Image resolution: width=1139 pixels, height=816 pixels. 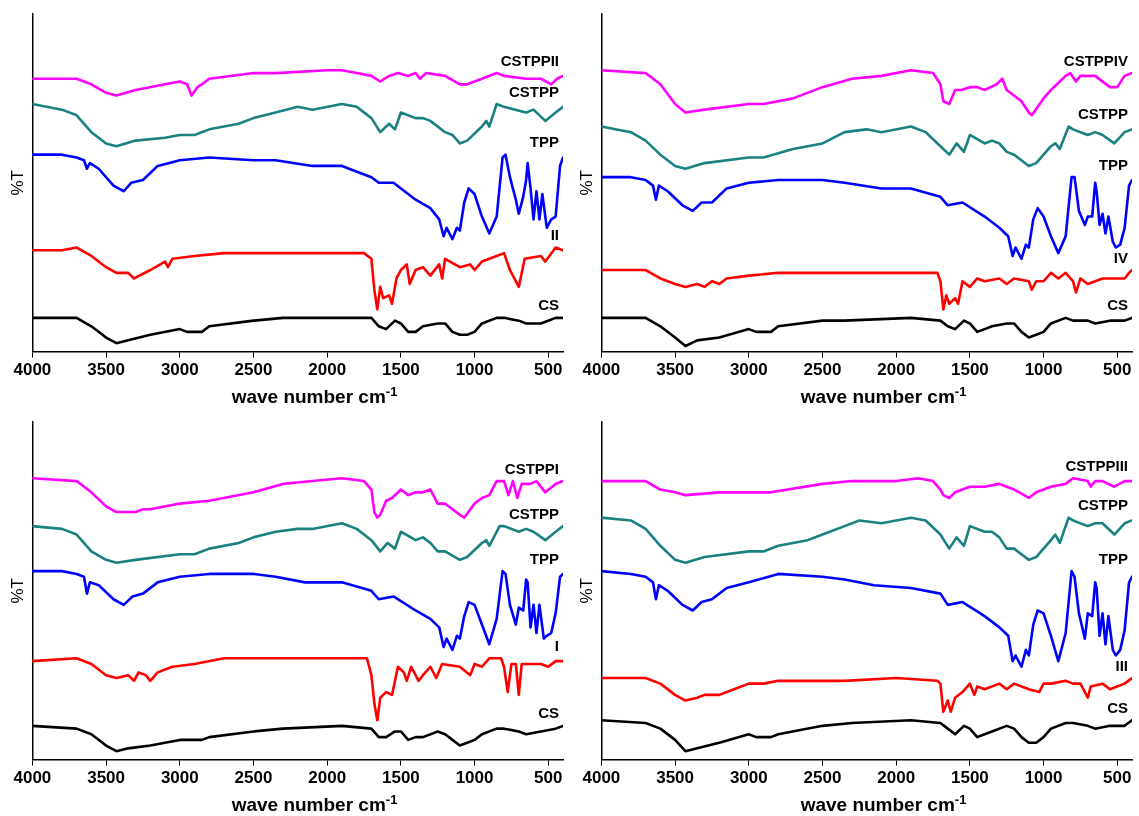 I want to click on series-label: III, so click(x=1121, y=665).